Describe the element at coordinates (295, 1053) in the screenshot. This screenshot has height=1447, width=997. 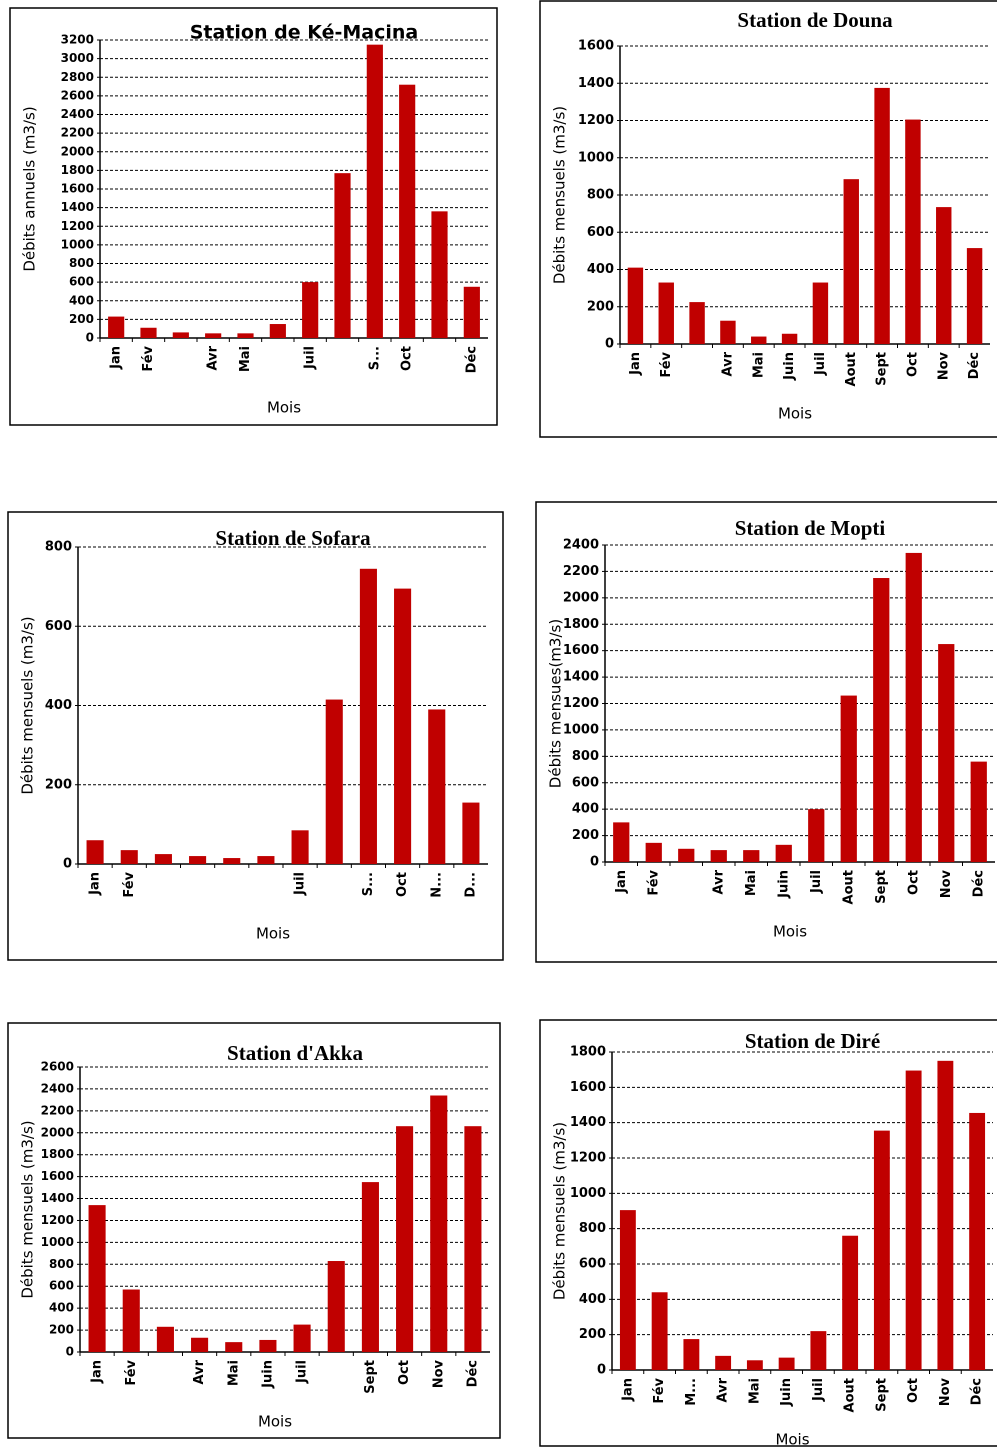
I see `chart-title: Station d'Akka` at that location.